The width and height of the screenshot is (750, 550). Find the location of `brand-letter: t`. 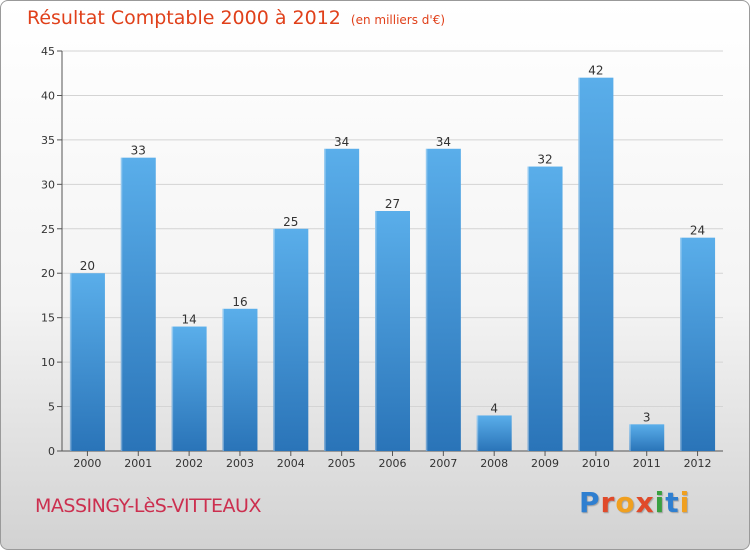

brand-letter: t is located at coordinates (672, 502).